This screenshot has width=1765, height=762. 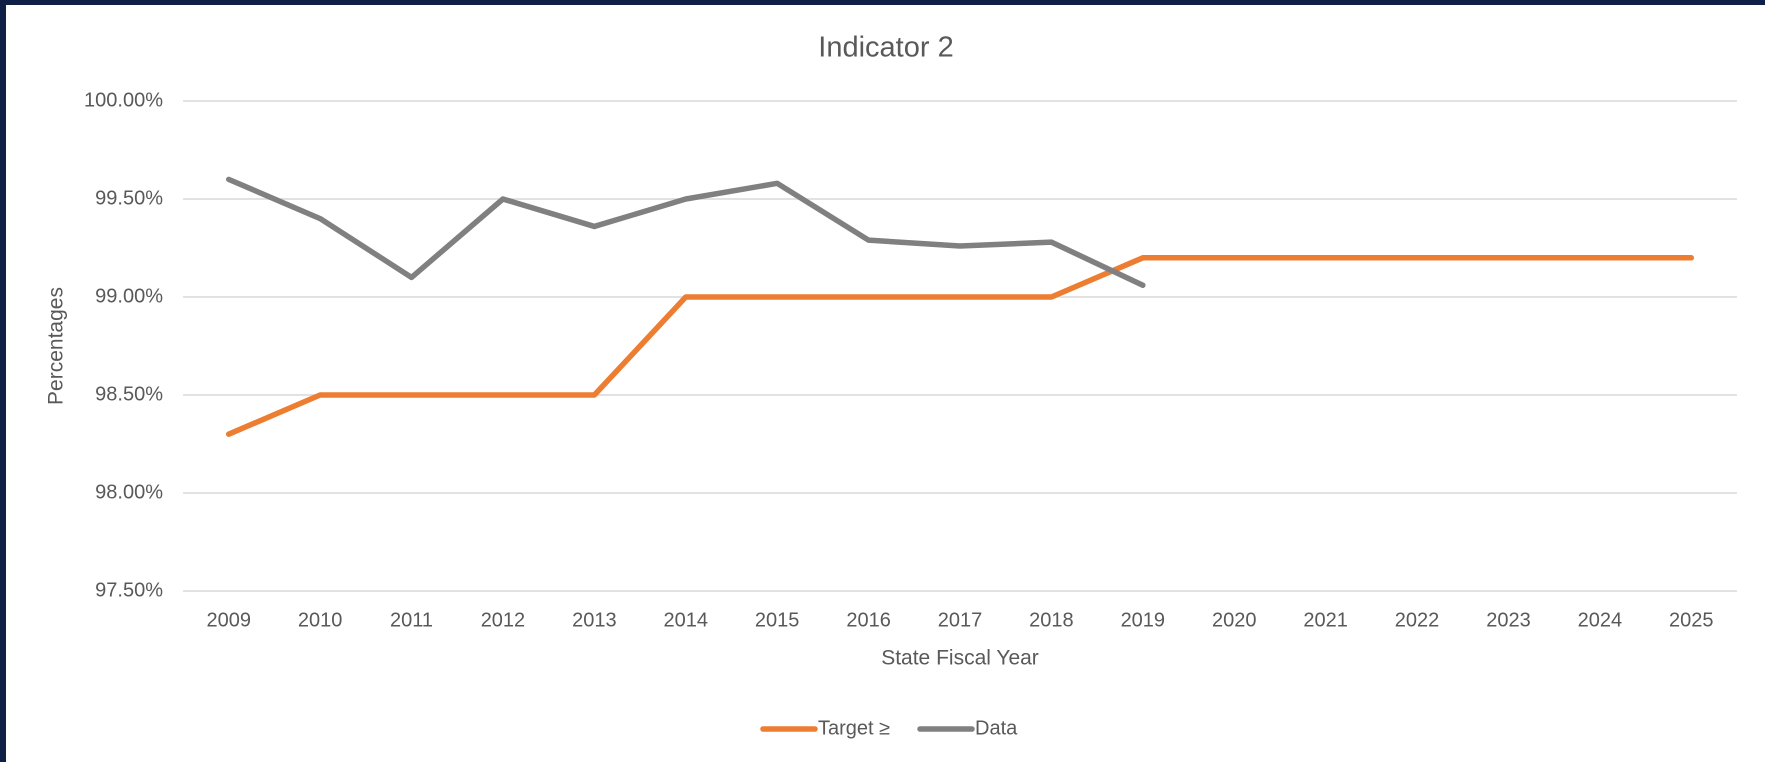 What do you see at coordinates (1234, 620) in the screenshot?
I see `x-tick-label: 2020` at bounding box center [1234, 620].